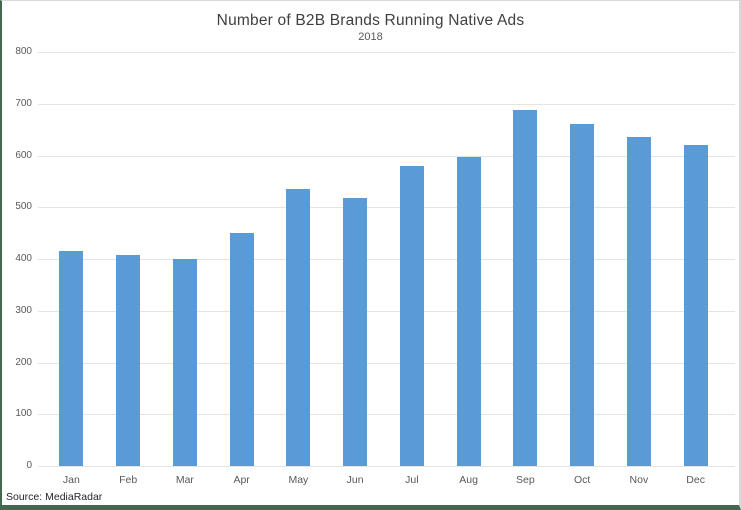 Image resolution: width=741 pixels, height=510 pixels. What do you see at coordinates (468, 480) in the screenshot?
I see `x-tick-label-aug: Aug` at bounding box center [468, 480].